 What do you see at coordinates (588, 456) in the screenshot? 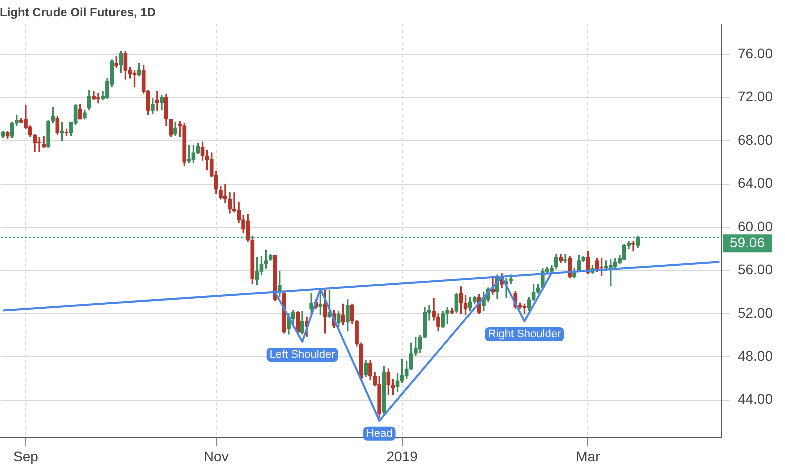
I see `x-tick-label: Mar` at bounding box center [588, 456].